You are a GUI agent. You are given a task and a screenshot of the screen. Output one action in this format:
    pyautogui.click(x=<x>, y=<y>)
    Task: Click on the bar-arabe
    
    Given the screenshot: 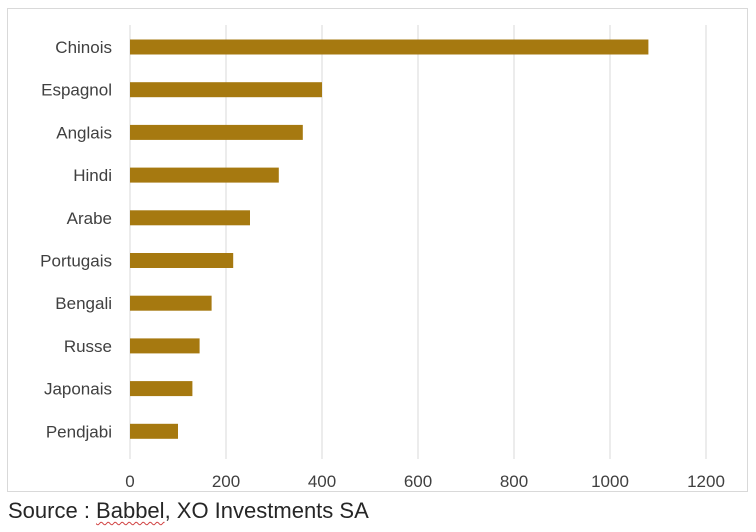 What is the action you would take?
    pyautogui.click(x=190, y=218)
    